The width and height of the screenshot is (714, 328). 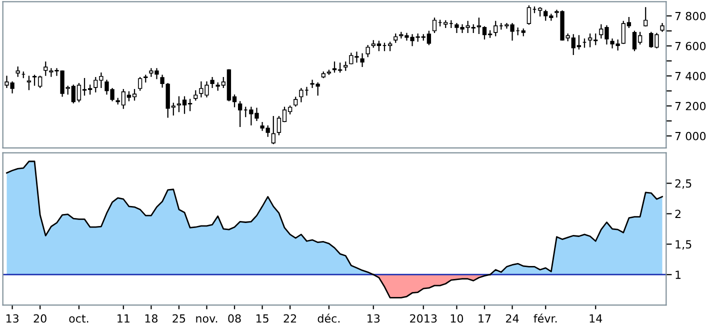 What do you see at coordinates (690, 136) in the screenshot?
I see `y-tick-label: 7 000` at bounding box center [690, 136].